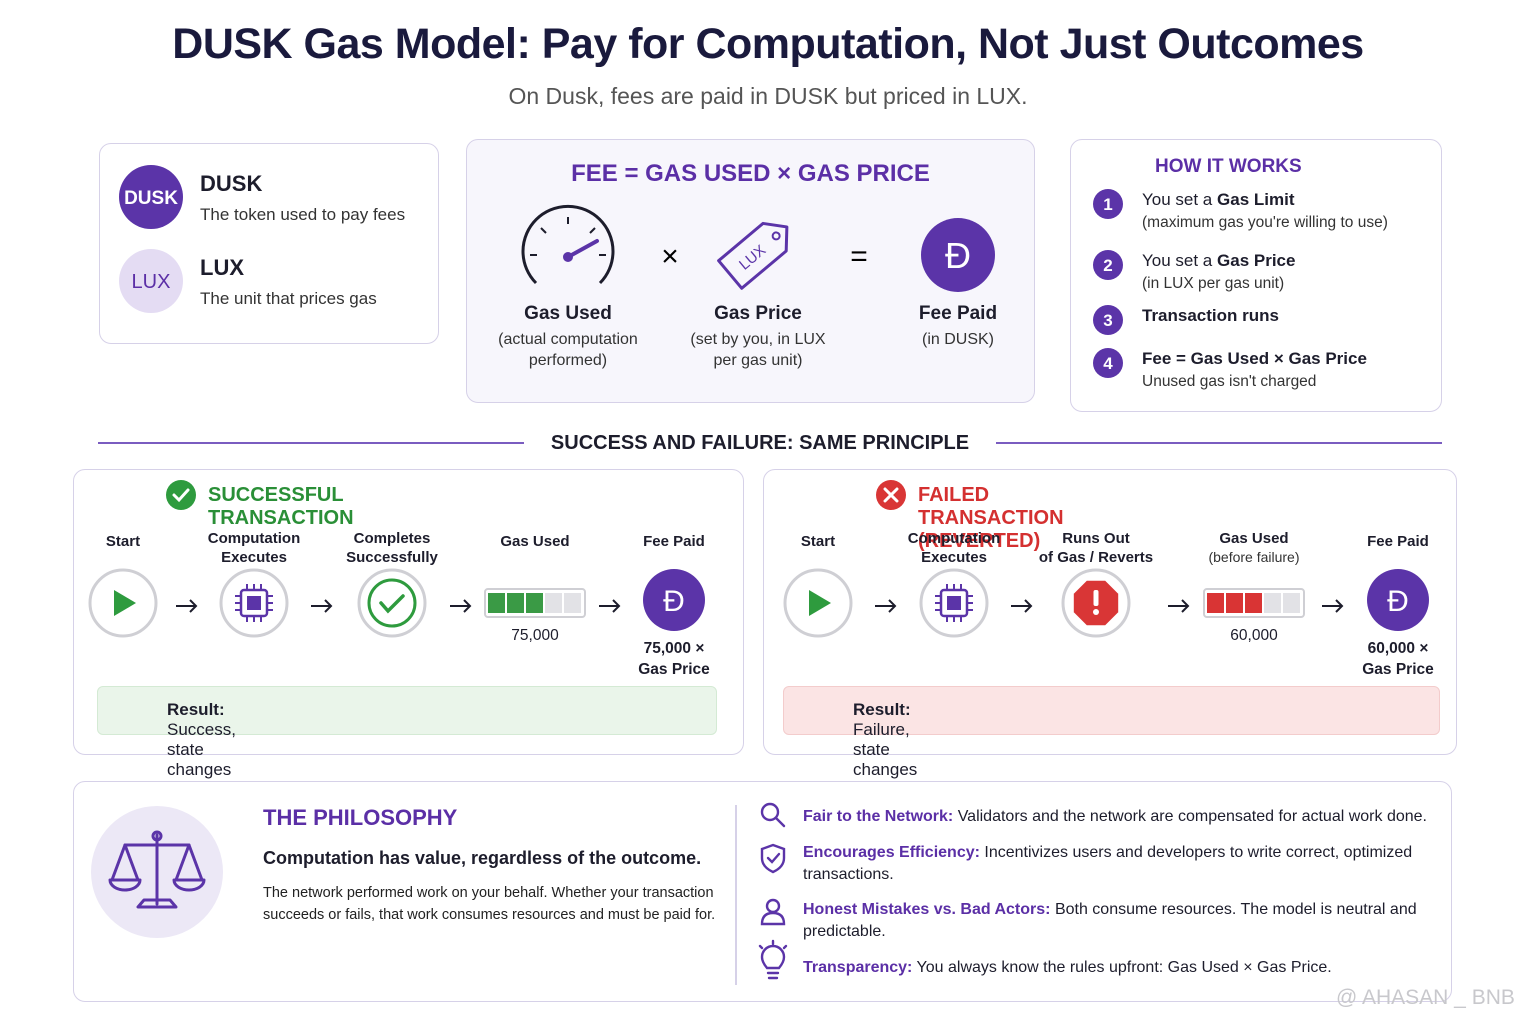 Image resolution: width=1536 pixels, height=1024 pixels. I want to click on formula-item: Fee Paid (in DUSK), so click(958, 326).